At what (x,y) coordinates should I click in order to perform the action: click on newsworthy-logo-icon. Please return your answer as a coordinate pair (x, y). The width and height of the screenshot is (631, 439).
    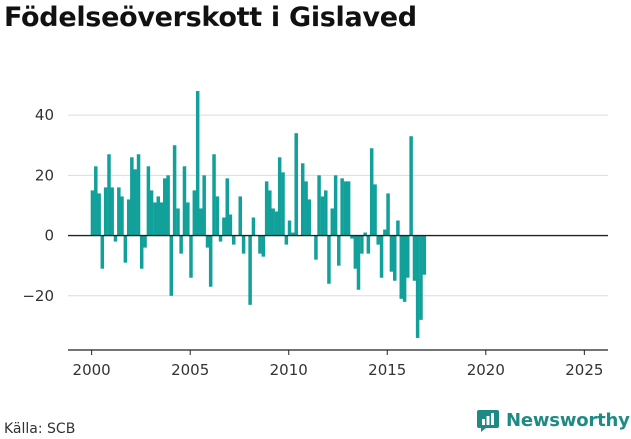
    Looking at the image, I should click on (488, 421).